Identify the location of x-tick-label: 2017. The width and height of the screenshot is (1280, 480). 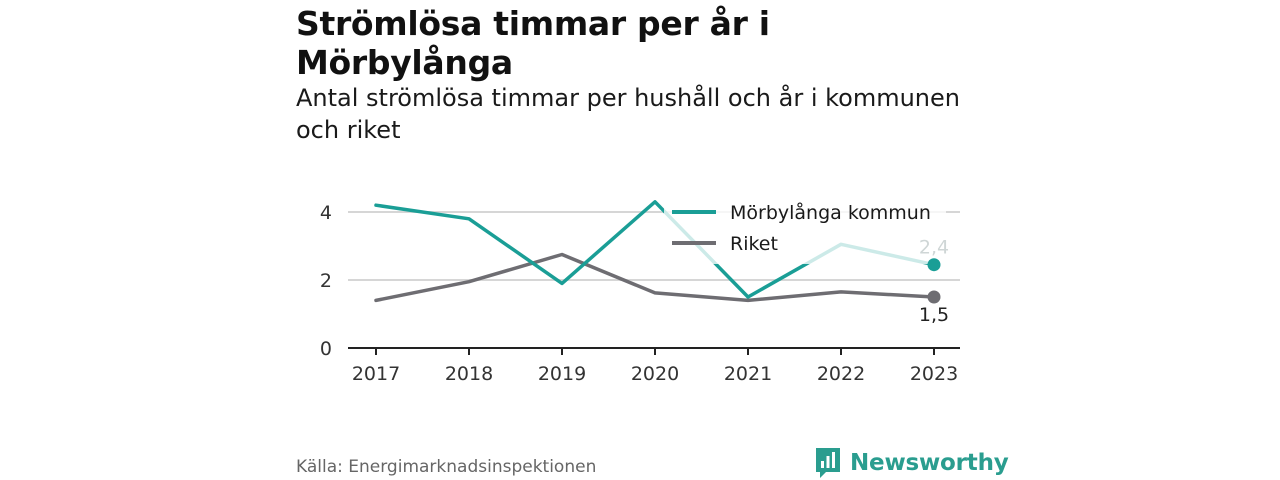
(376, 374).